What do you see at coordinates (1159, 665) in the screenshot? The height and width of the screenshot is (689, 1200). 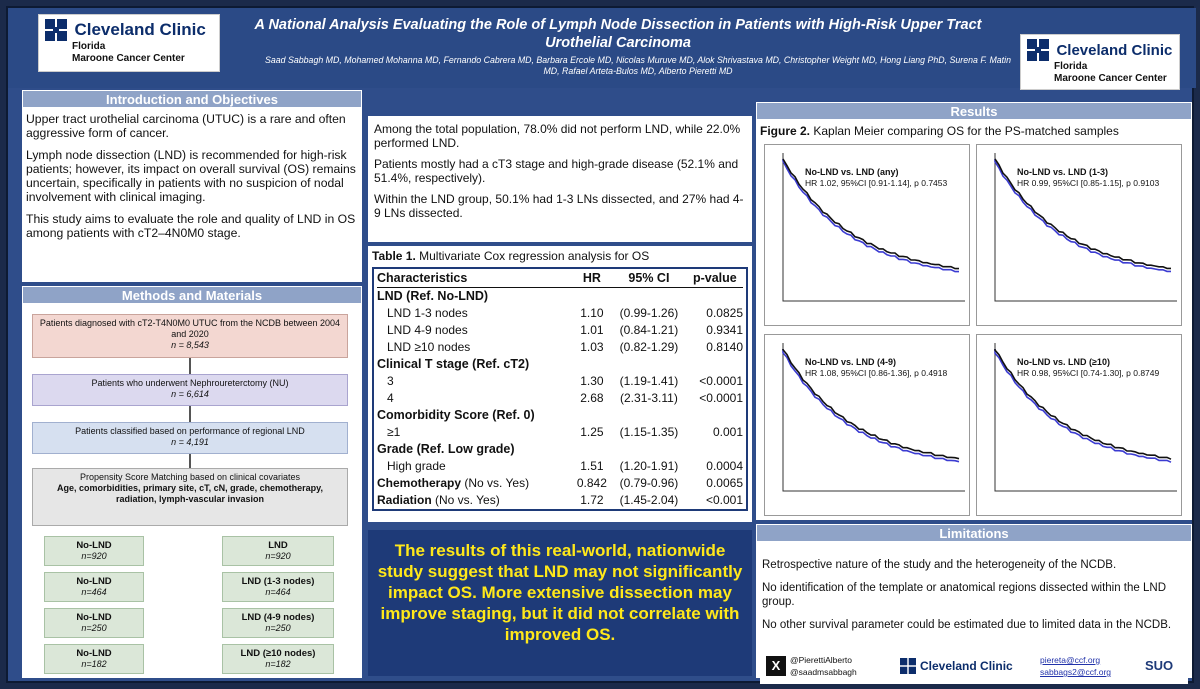 I see `suo-logo: SUO` at bounding box center [1159, 665].